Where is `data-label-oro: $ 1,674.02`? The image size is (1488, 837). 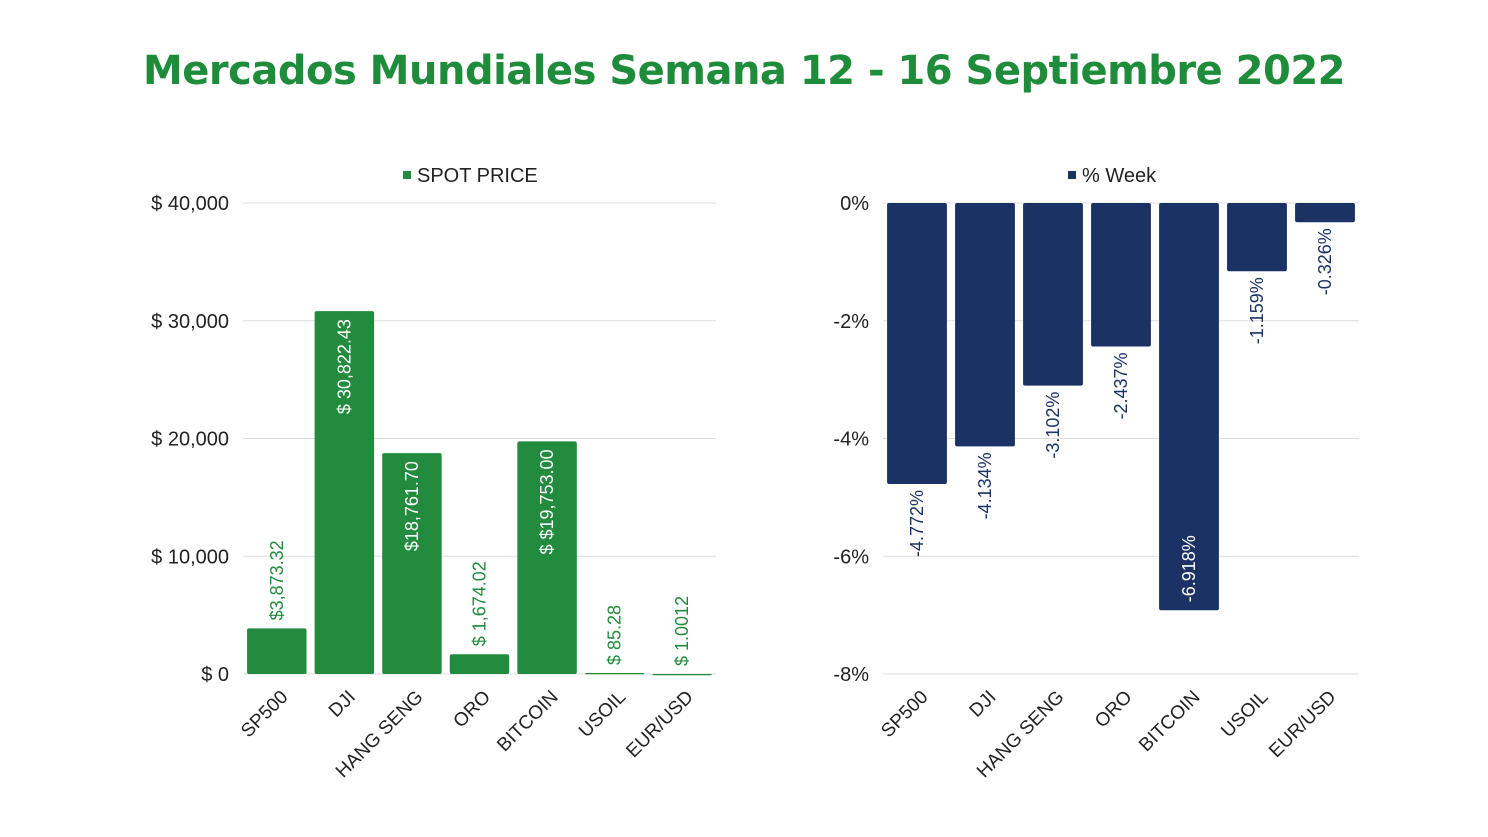
data-label-oro: $ 1,674.02 is located at coordinates (480, 603).